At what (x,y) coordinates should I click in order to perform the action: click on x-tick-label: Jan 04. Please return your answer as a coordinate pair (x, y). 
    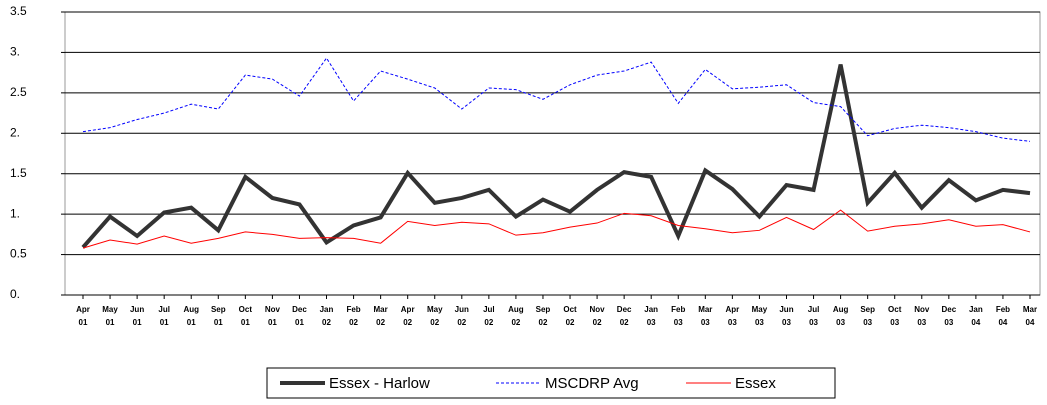
    Looking at the image, I should click on (975, 316).